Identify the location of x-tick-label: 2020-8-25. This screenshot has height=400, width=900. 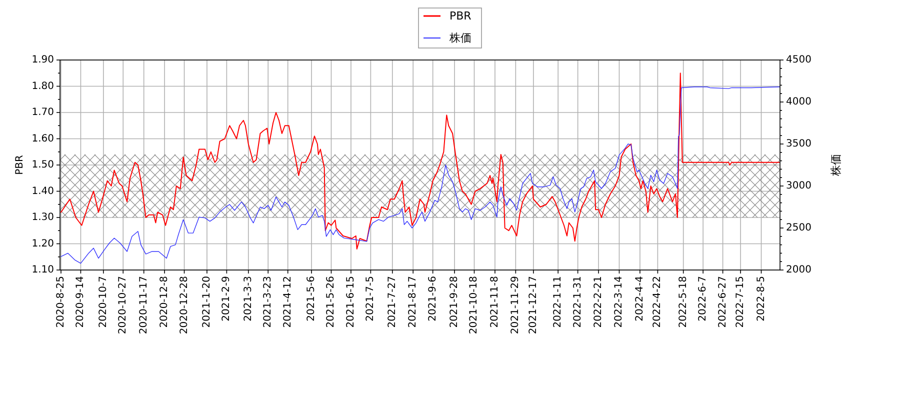
(60, 302).